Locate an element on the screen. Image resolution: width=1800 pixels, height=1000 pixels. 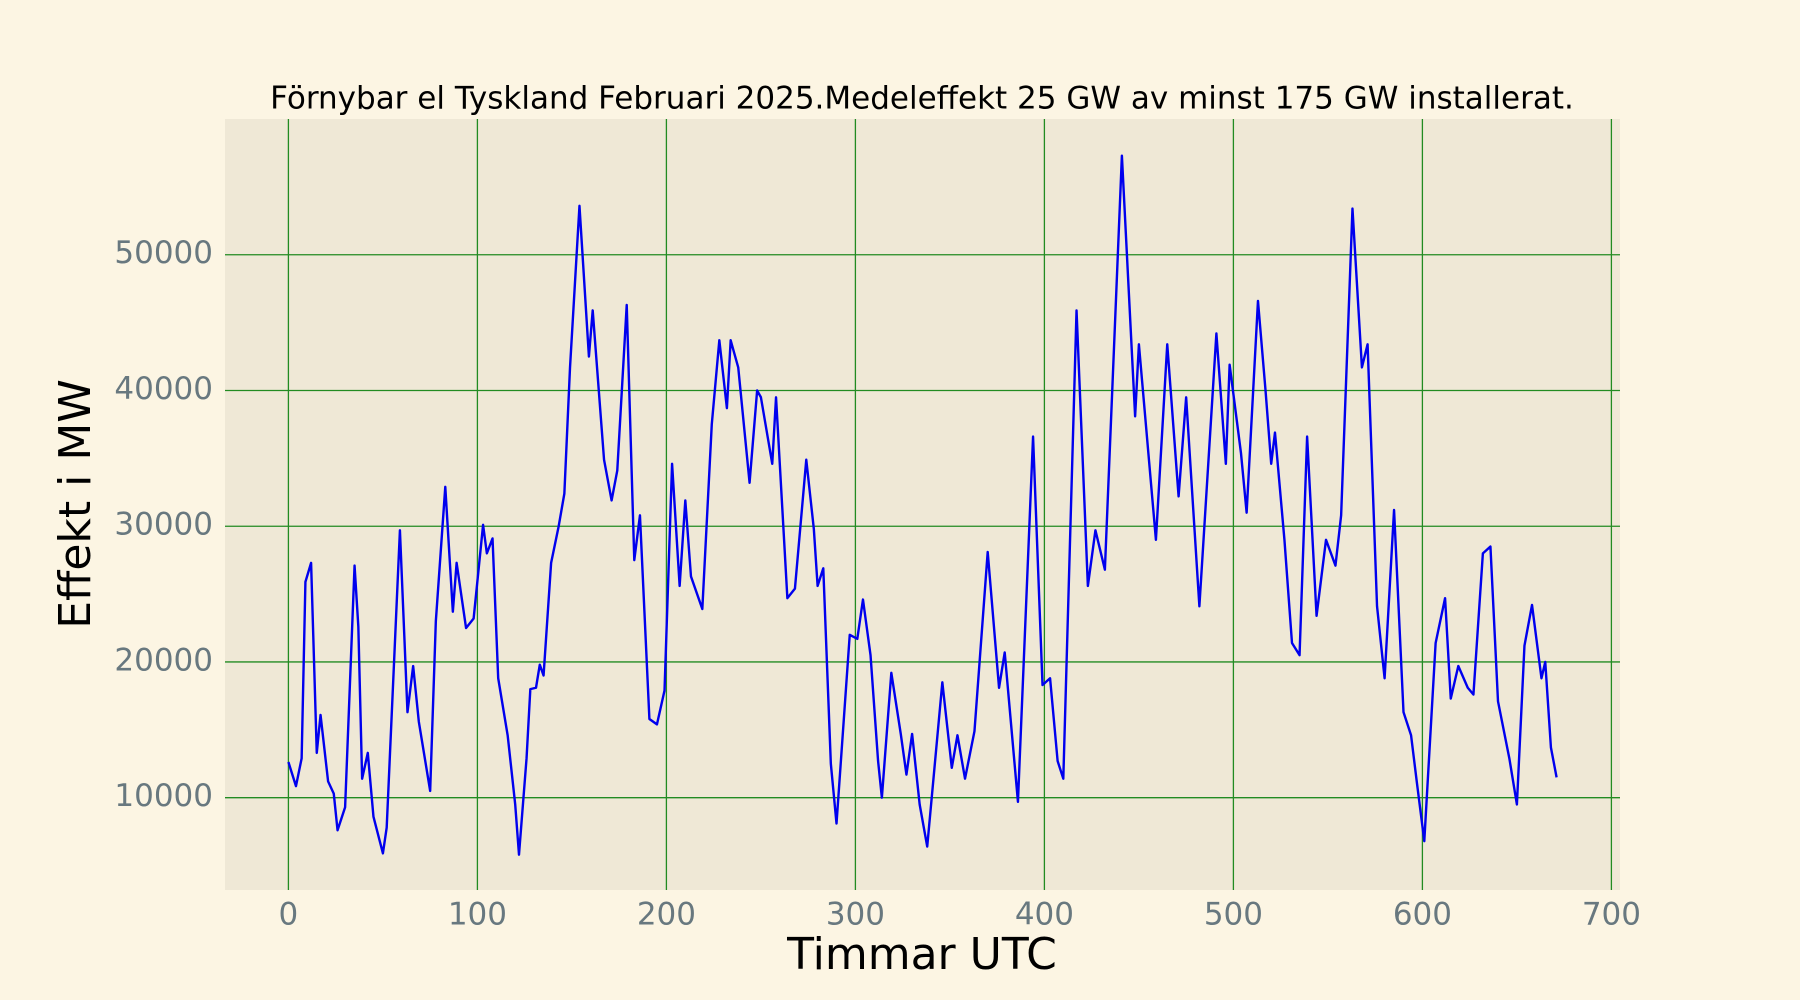
y-tick-label: 10000 is located at coordinates (163, 796).